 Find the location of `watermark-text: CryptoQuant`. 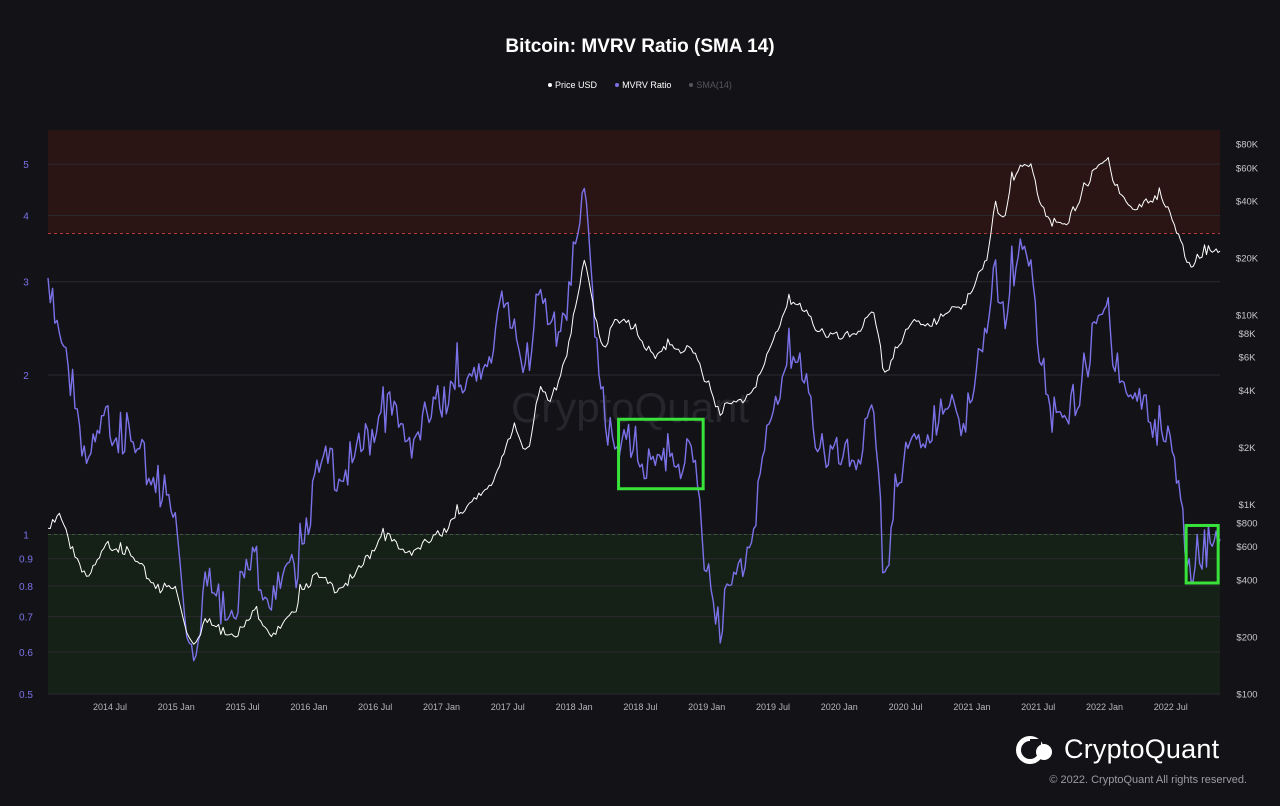

watermark-text: CryptoQuant is located at coordinates (630, 407).